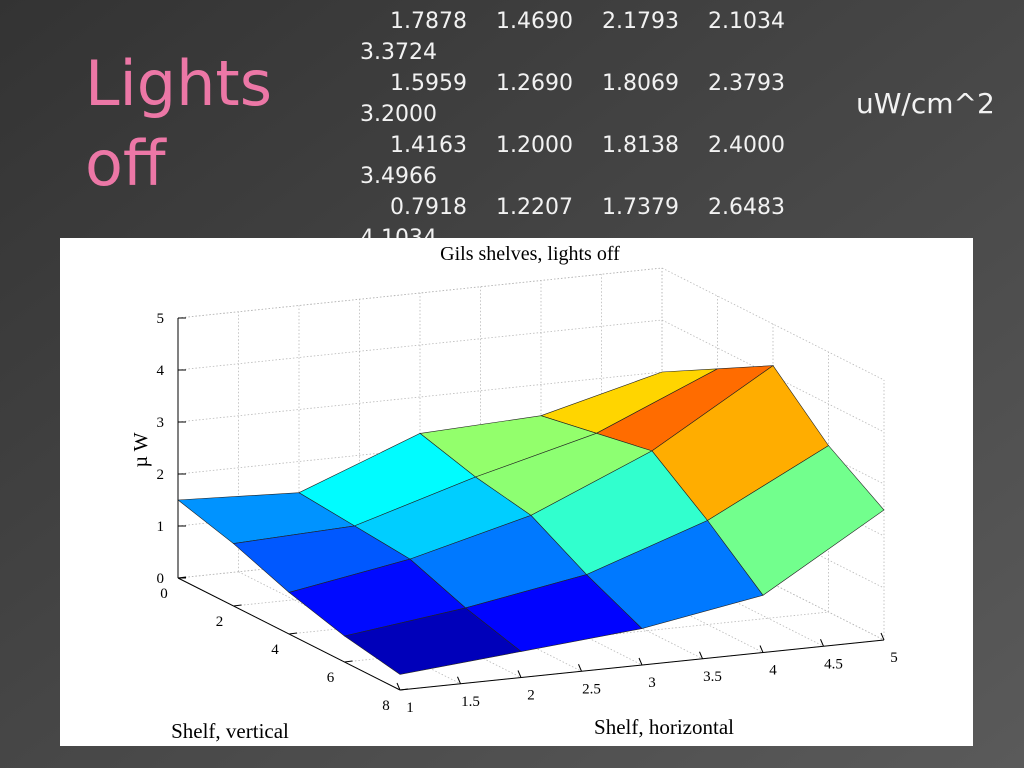 The image size is (1024, 768). What do you see at coordinates (470, 702) in the screenshot?
I see `x-tick-label: 1.5` at bounding box center [470, 702].